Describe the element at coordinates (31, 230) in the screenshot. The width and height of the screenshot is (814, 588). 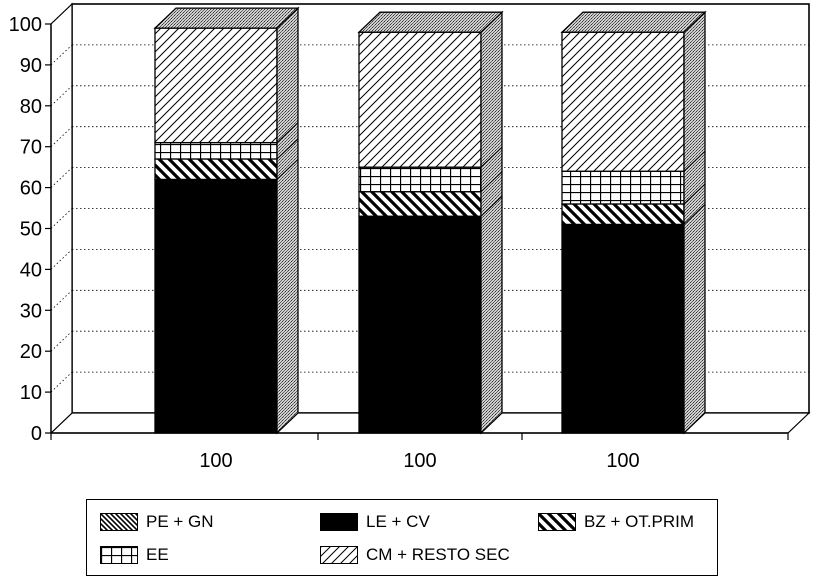
I see `y-tick-label: 50` at that location.